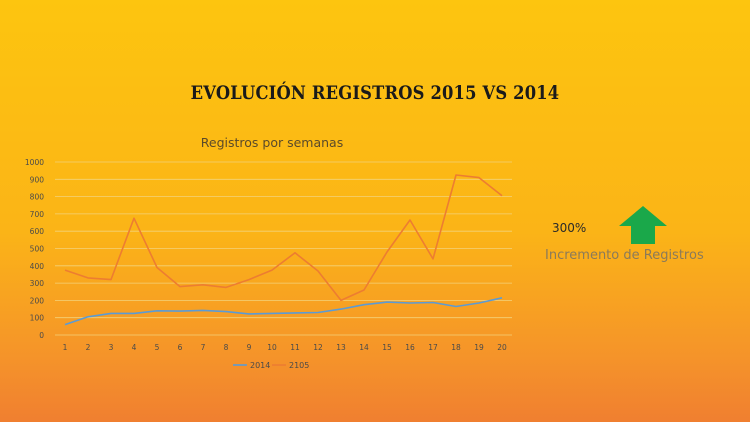  Describe the element at coordinates (34, 162) in the screenshot. I see `y-tick-label: 1000` at that location.